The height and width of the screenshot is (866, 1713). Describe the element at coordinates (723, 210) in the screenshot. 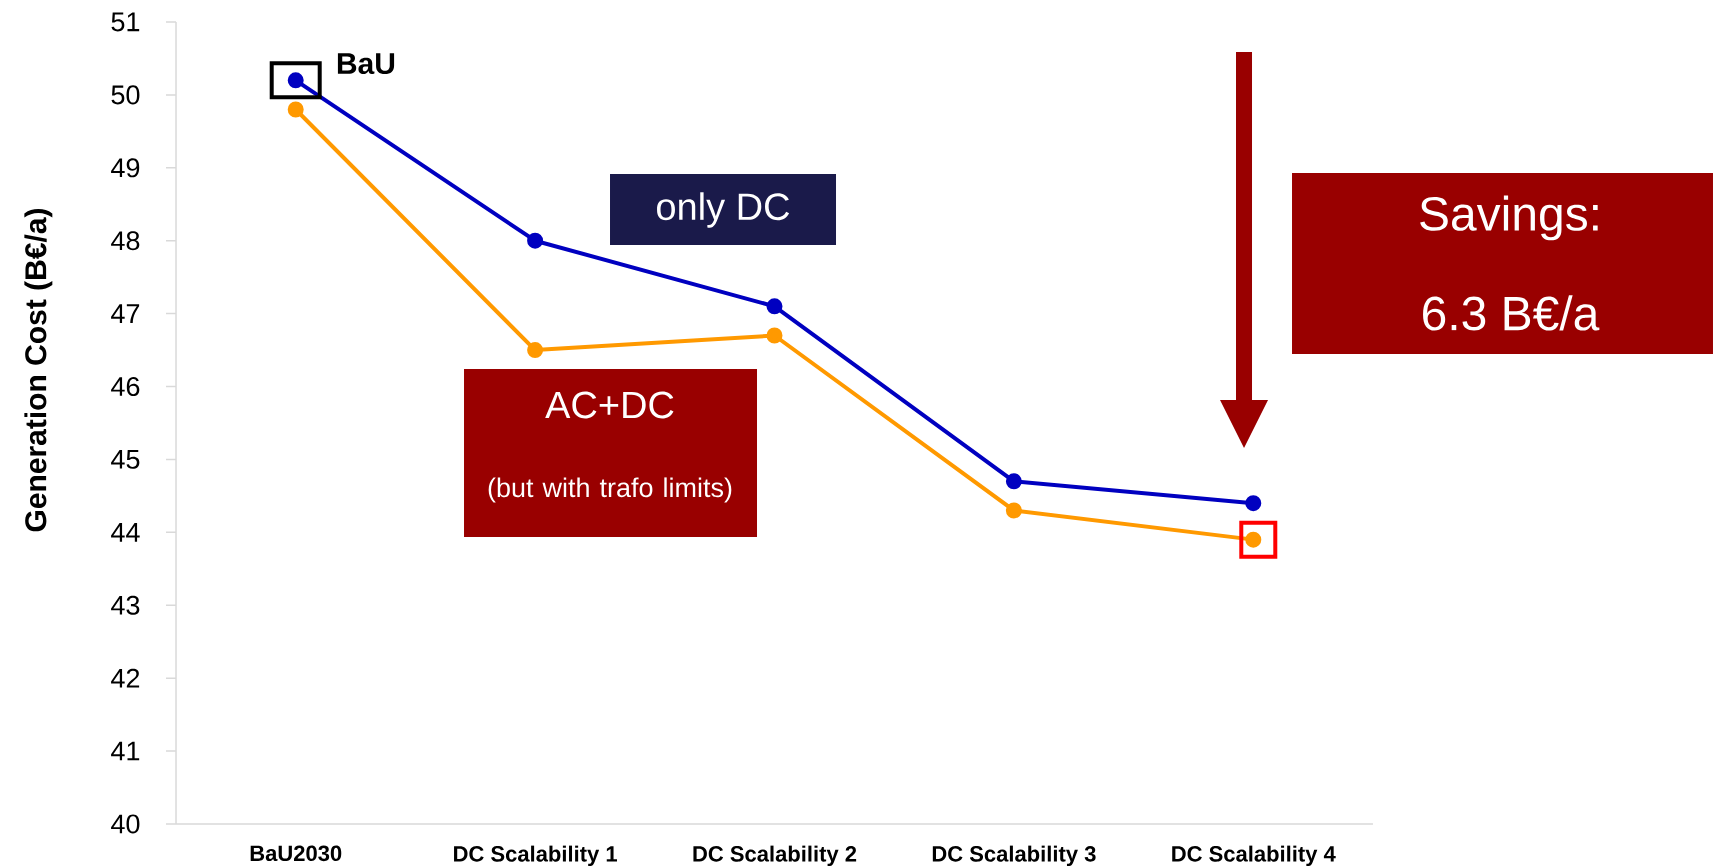

I see `series-label: only DC` at that location.